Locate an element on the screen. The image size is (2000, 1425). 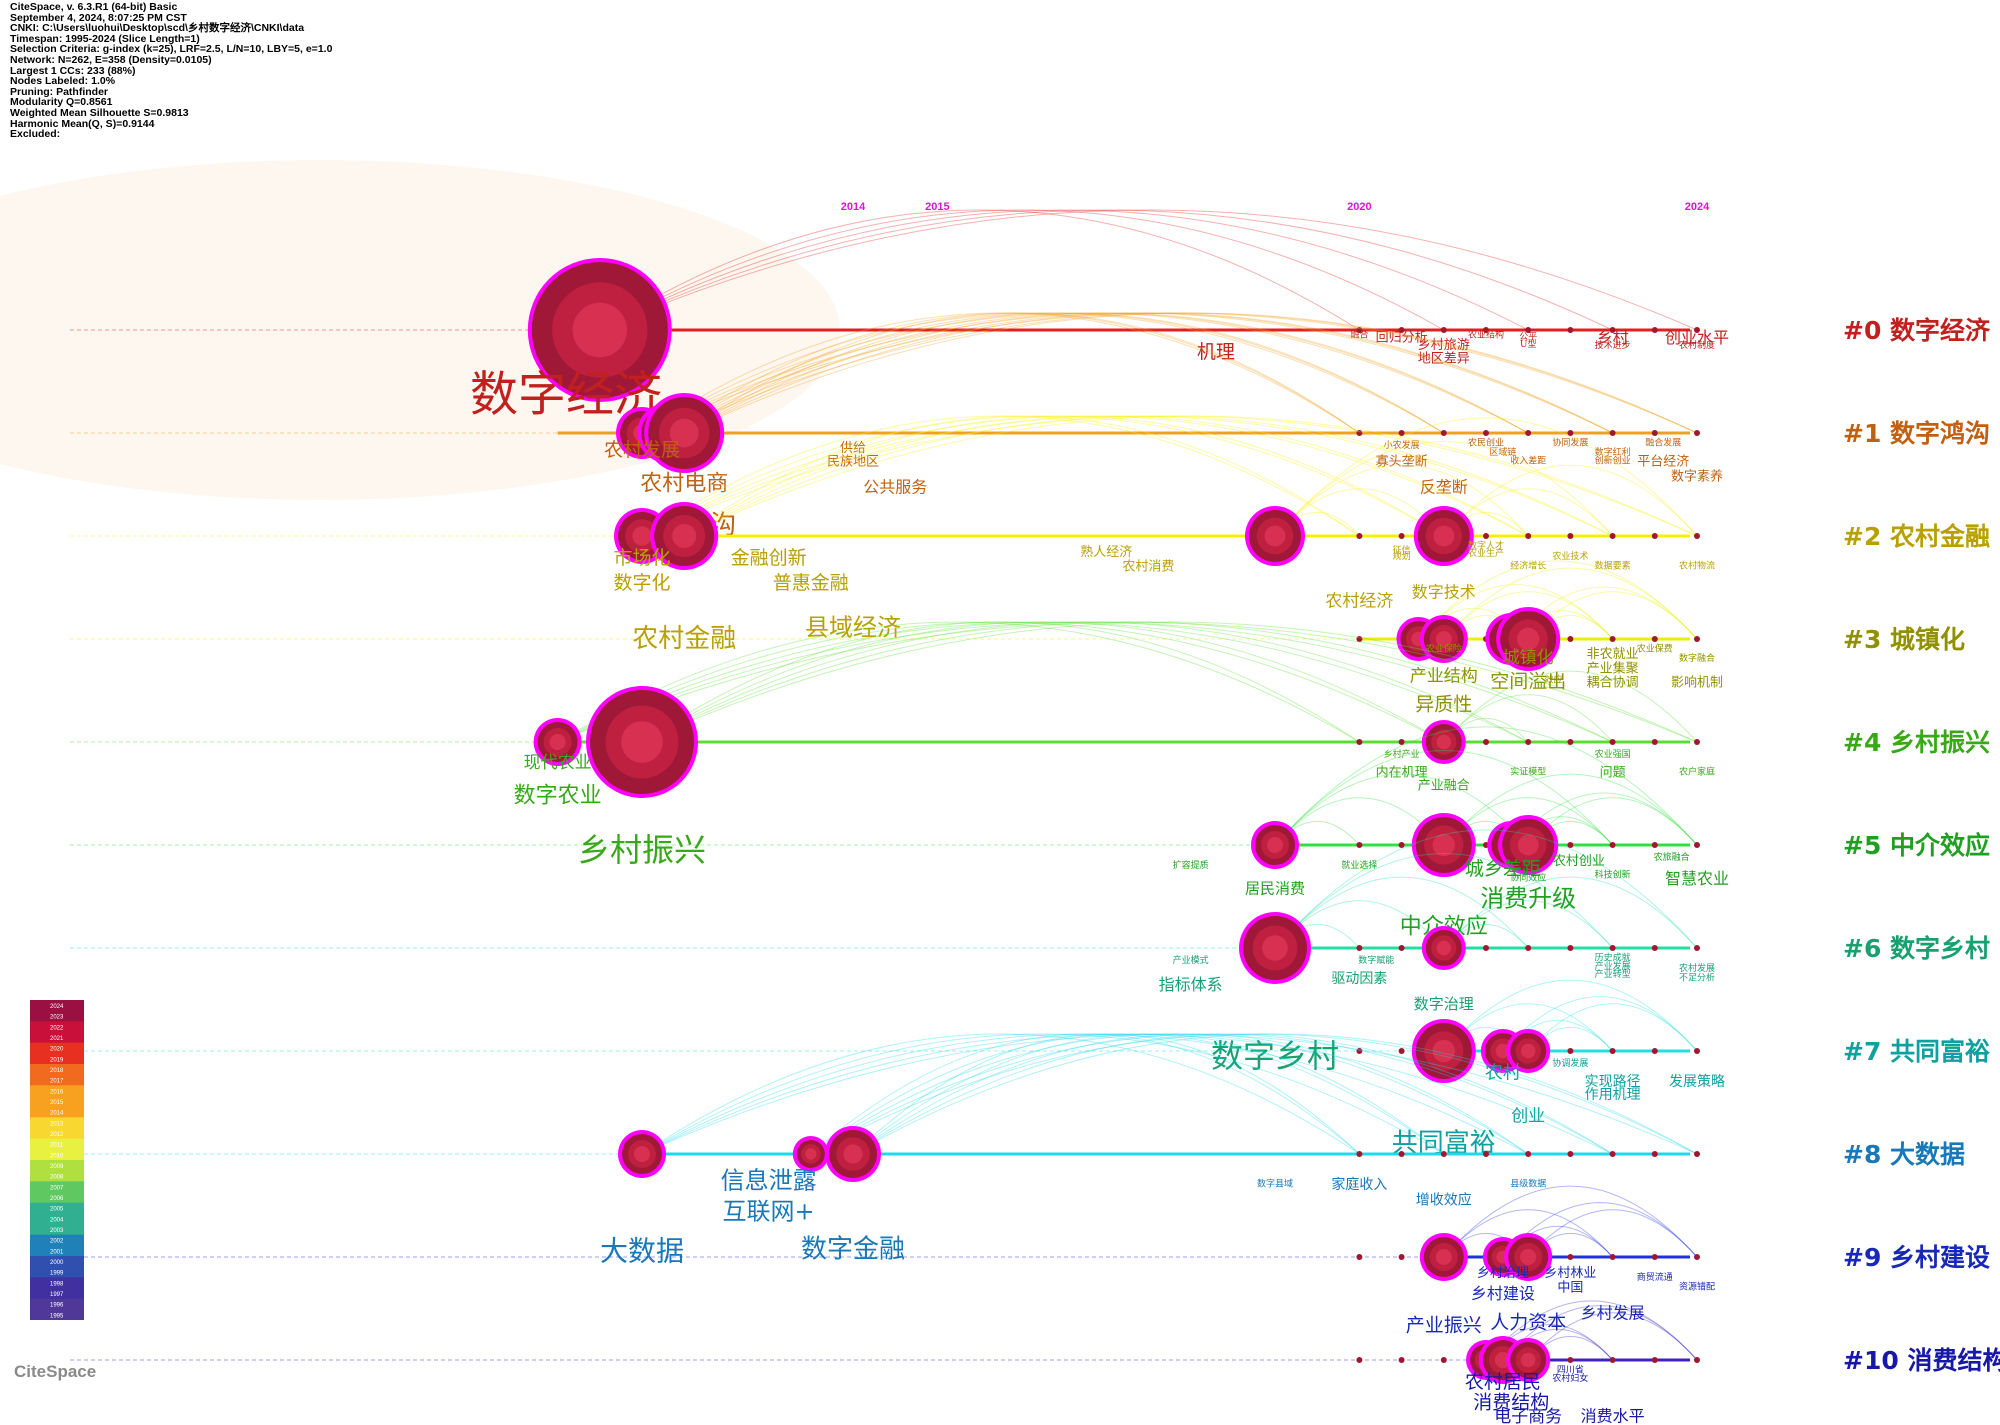
node-label-small: 平台经济 is located at coordinates (1663, 461).